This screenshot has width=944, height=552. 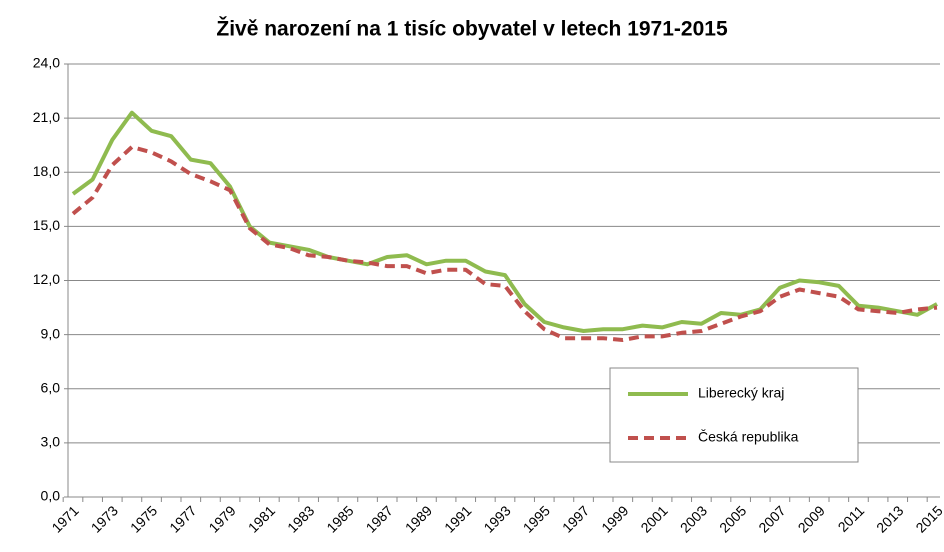 I want to click on x-tick-label: 1995, so click(x=536, y=518).